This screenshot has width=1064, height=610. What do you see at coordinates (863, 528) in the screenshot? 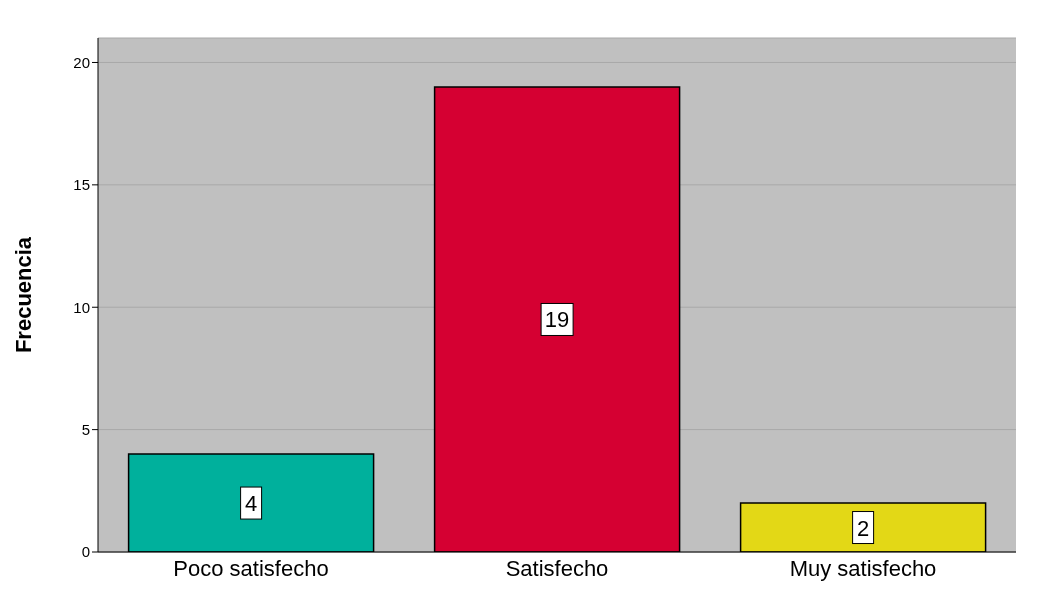
I see `data-label: 2` at bounding box center [863, 528].